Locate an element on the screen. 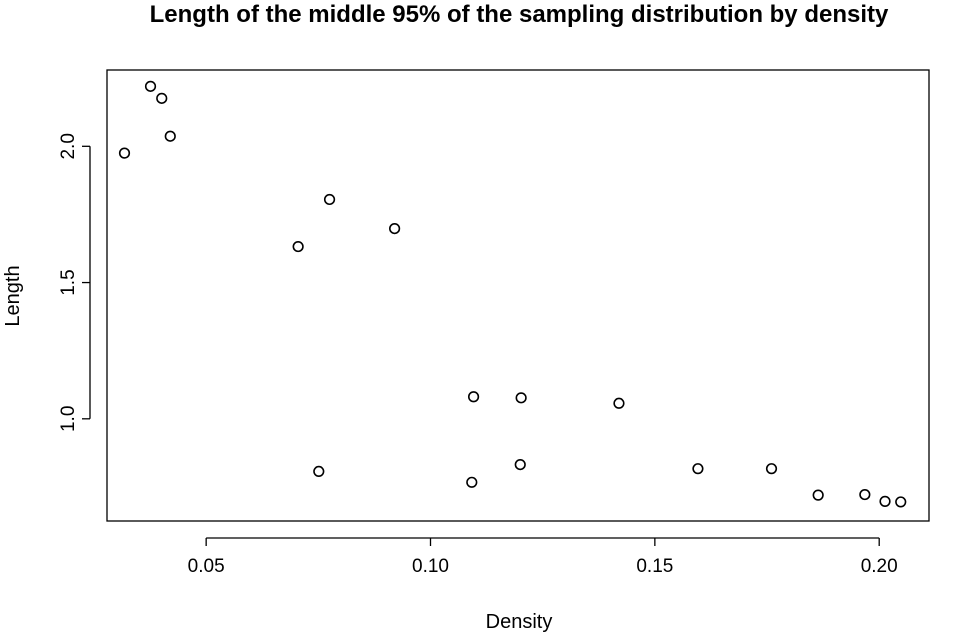 This screenshot has height=638, width=958. x-tick-label: 0.10 is located at coordinates (430, 566).